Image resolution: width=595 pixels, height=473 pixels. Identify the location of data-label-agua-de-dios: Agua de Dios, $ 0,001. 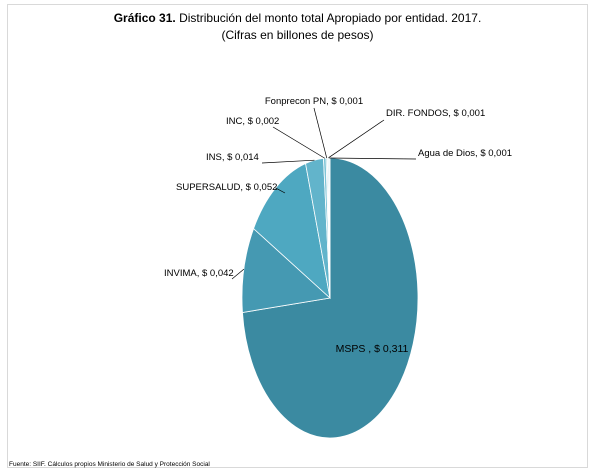
(465, 153).